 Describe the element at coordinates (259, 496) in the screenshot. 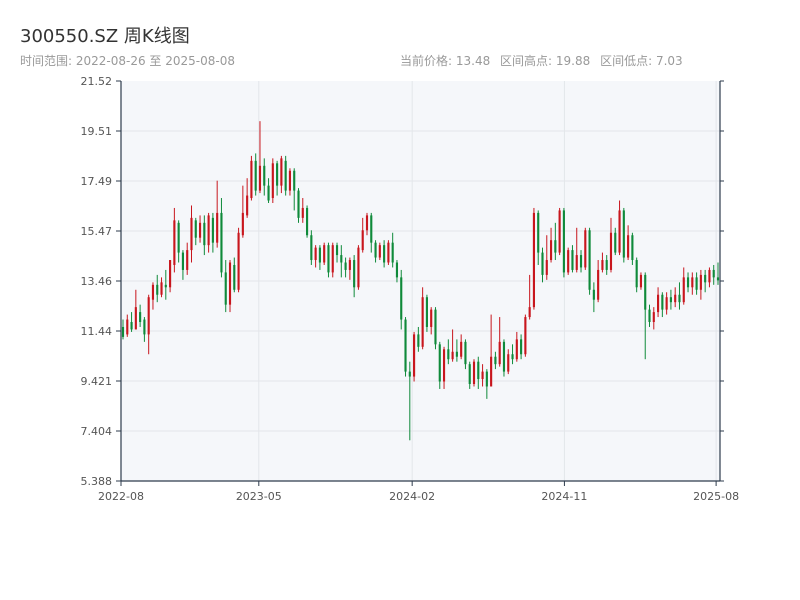

I see `x-tick-label: 2023-05` at that location.